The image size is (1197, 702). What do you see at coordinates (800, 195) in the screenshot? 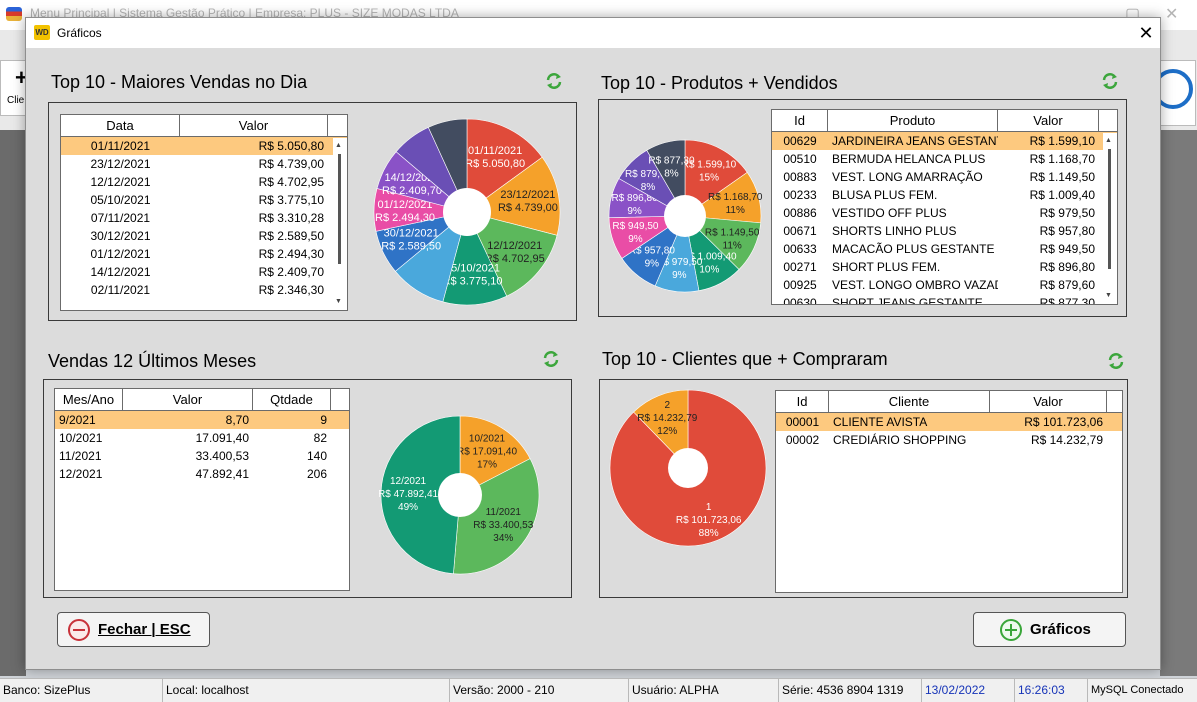
I see `table-cell: 00233` at bounding box center [800, 195].